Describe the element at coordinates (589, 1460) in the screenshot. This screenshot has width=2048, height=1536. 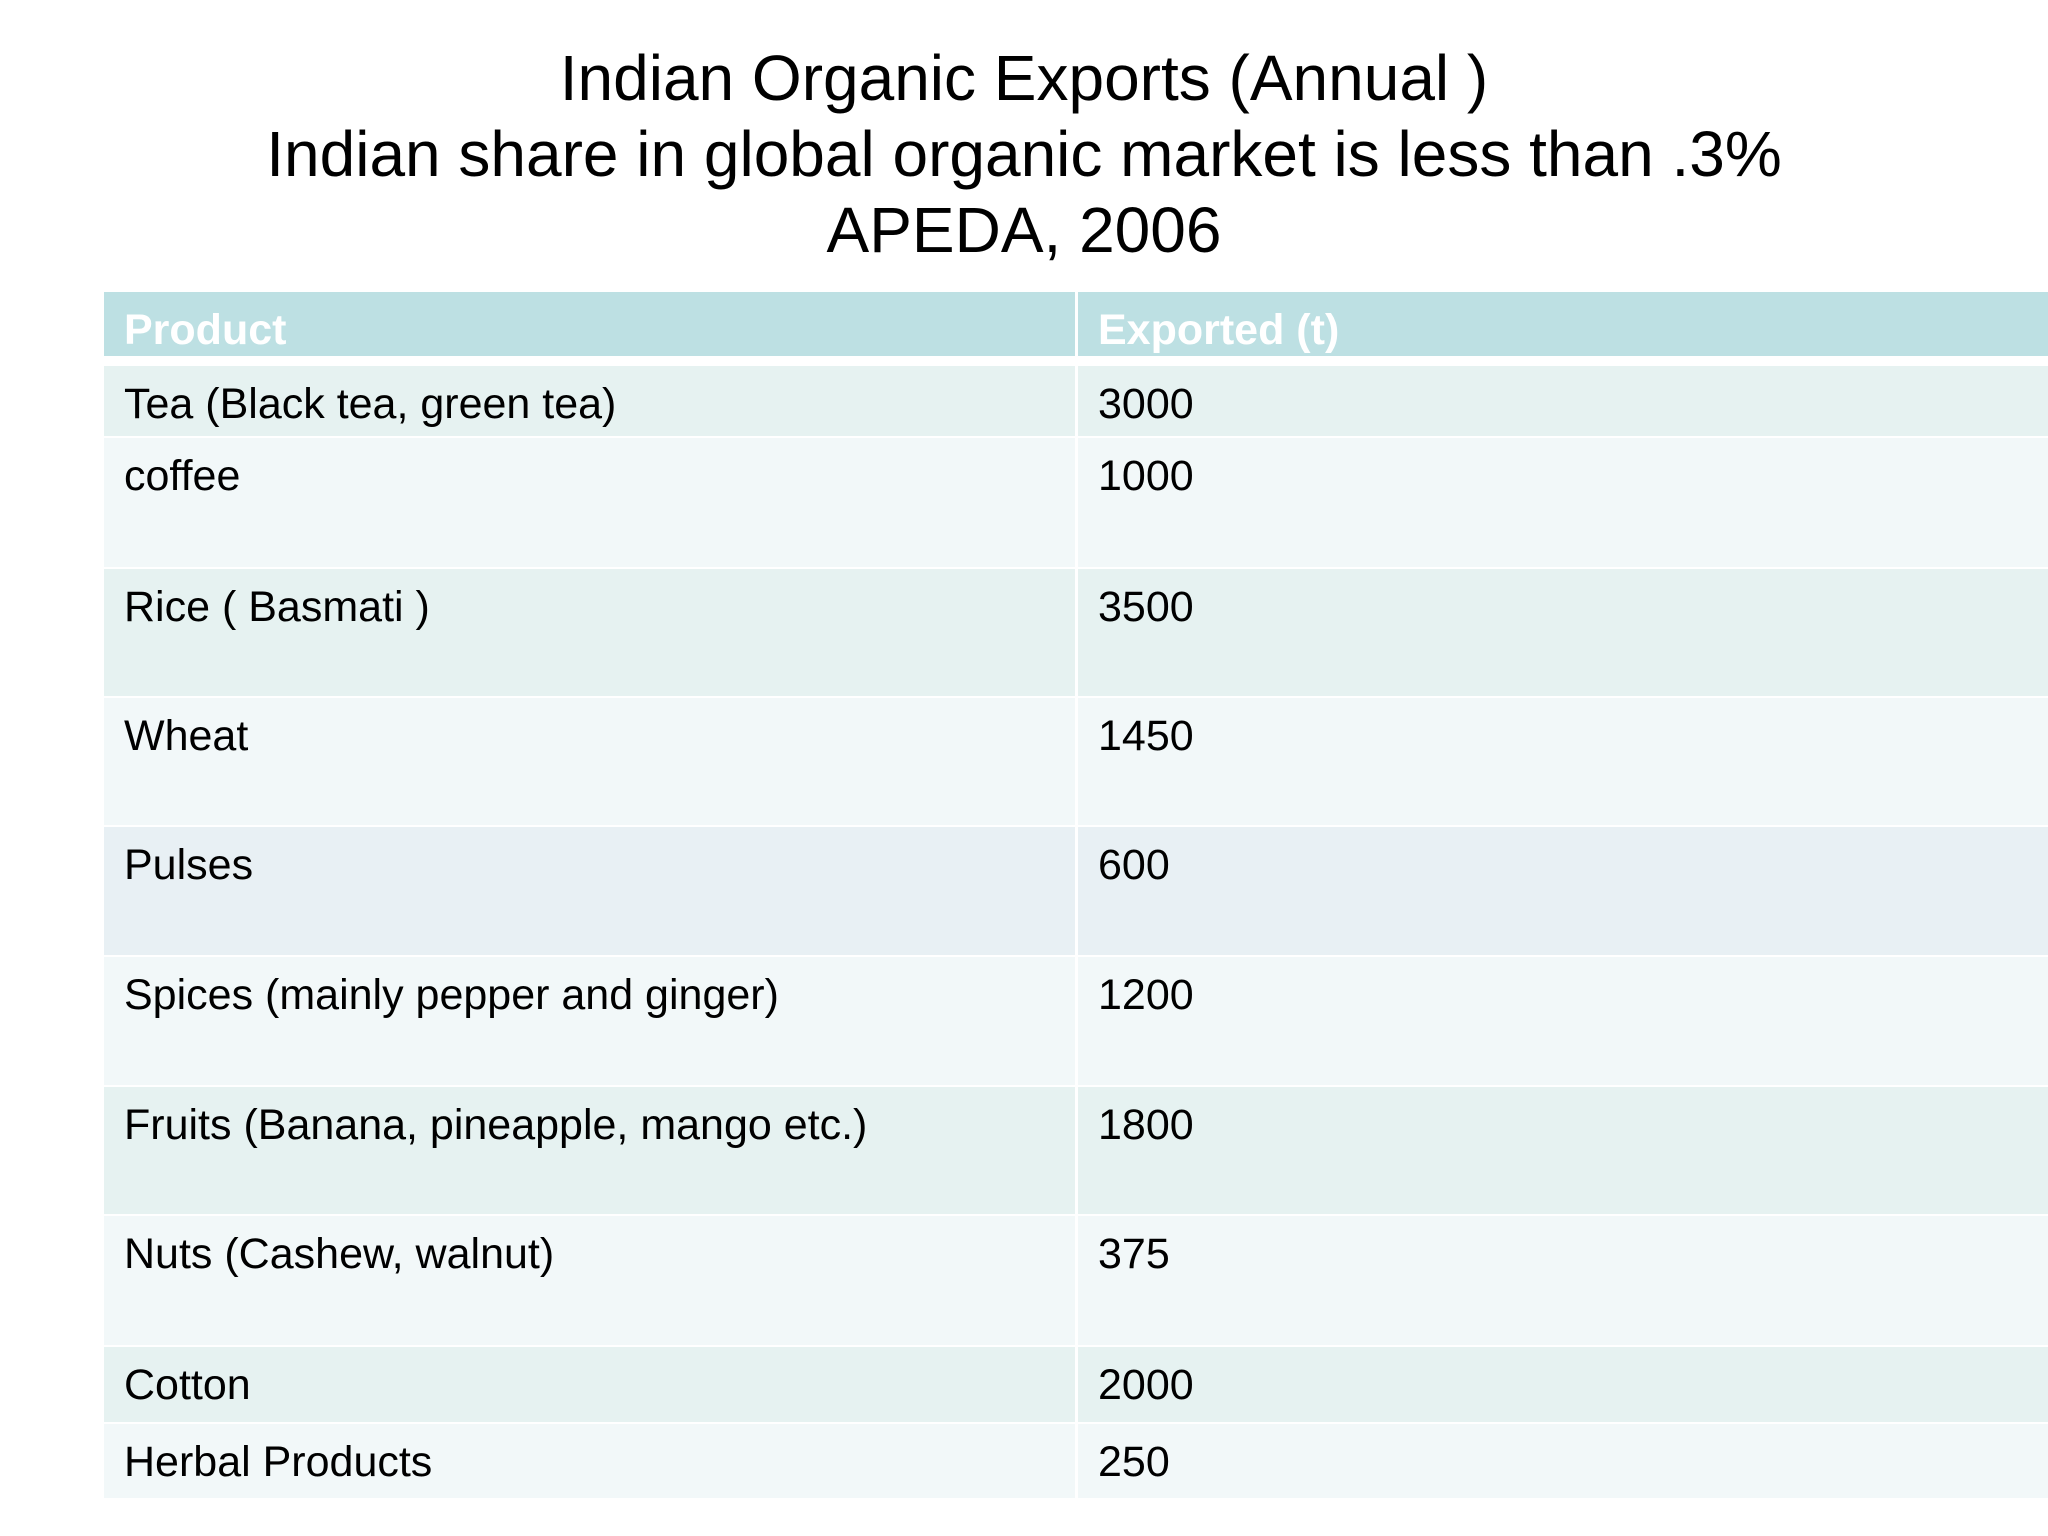
I see `product-cell: Herbal Products` at that location.